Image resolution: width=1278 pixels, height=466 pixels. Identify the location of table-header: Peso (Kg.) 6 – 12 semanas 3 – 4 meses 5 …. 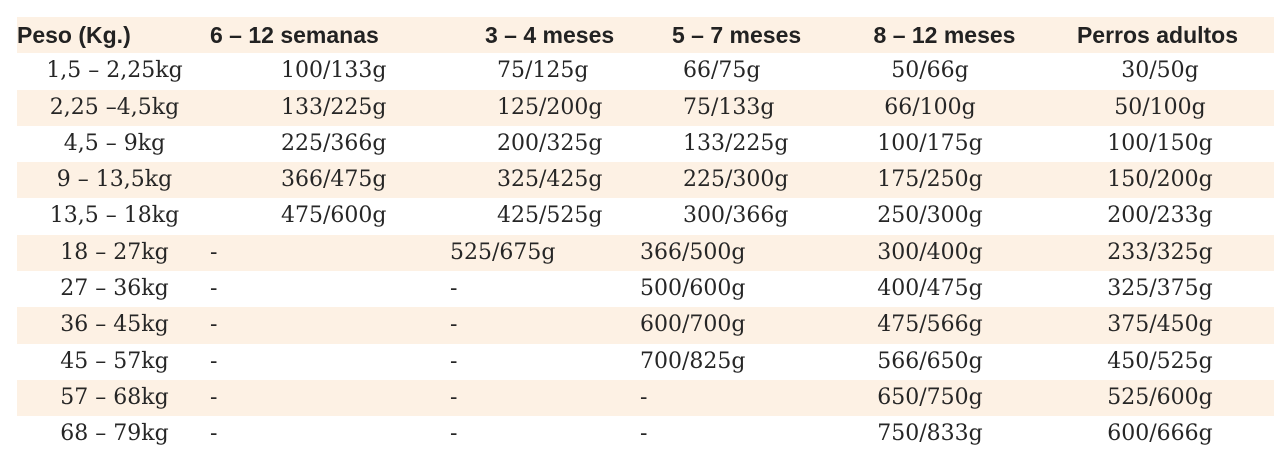
(645, 35).